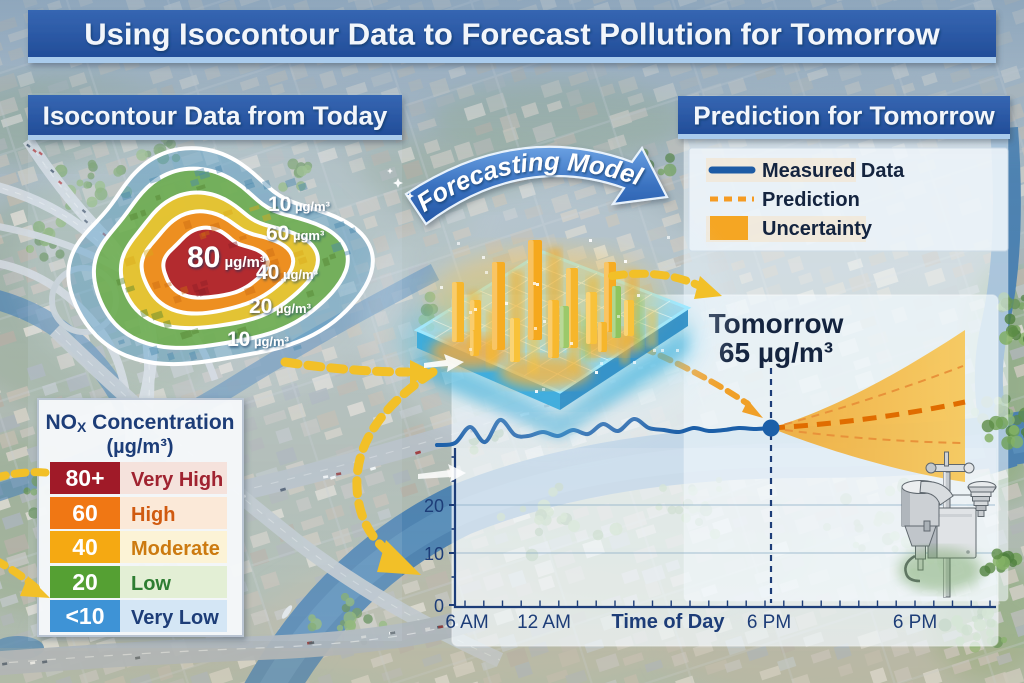 This screenshot has height=683, width=1024. I want to click on svg-text: 12 AM, so click(544, 622).